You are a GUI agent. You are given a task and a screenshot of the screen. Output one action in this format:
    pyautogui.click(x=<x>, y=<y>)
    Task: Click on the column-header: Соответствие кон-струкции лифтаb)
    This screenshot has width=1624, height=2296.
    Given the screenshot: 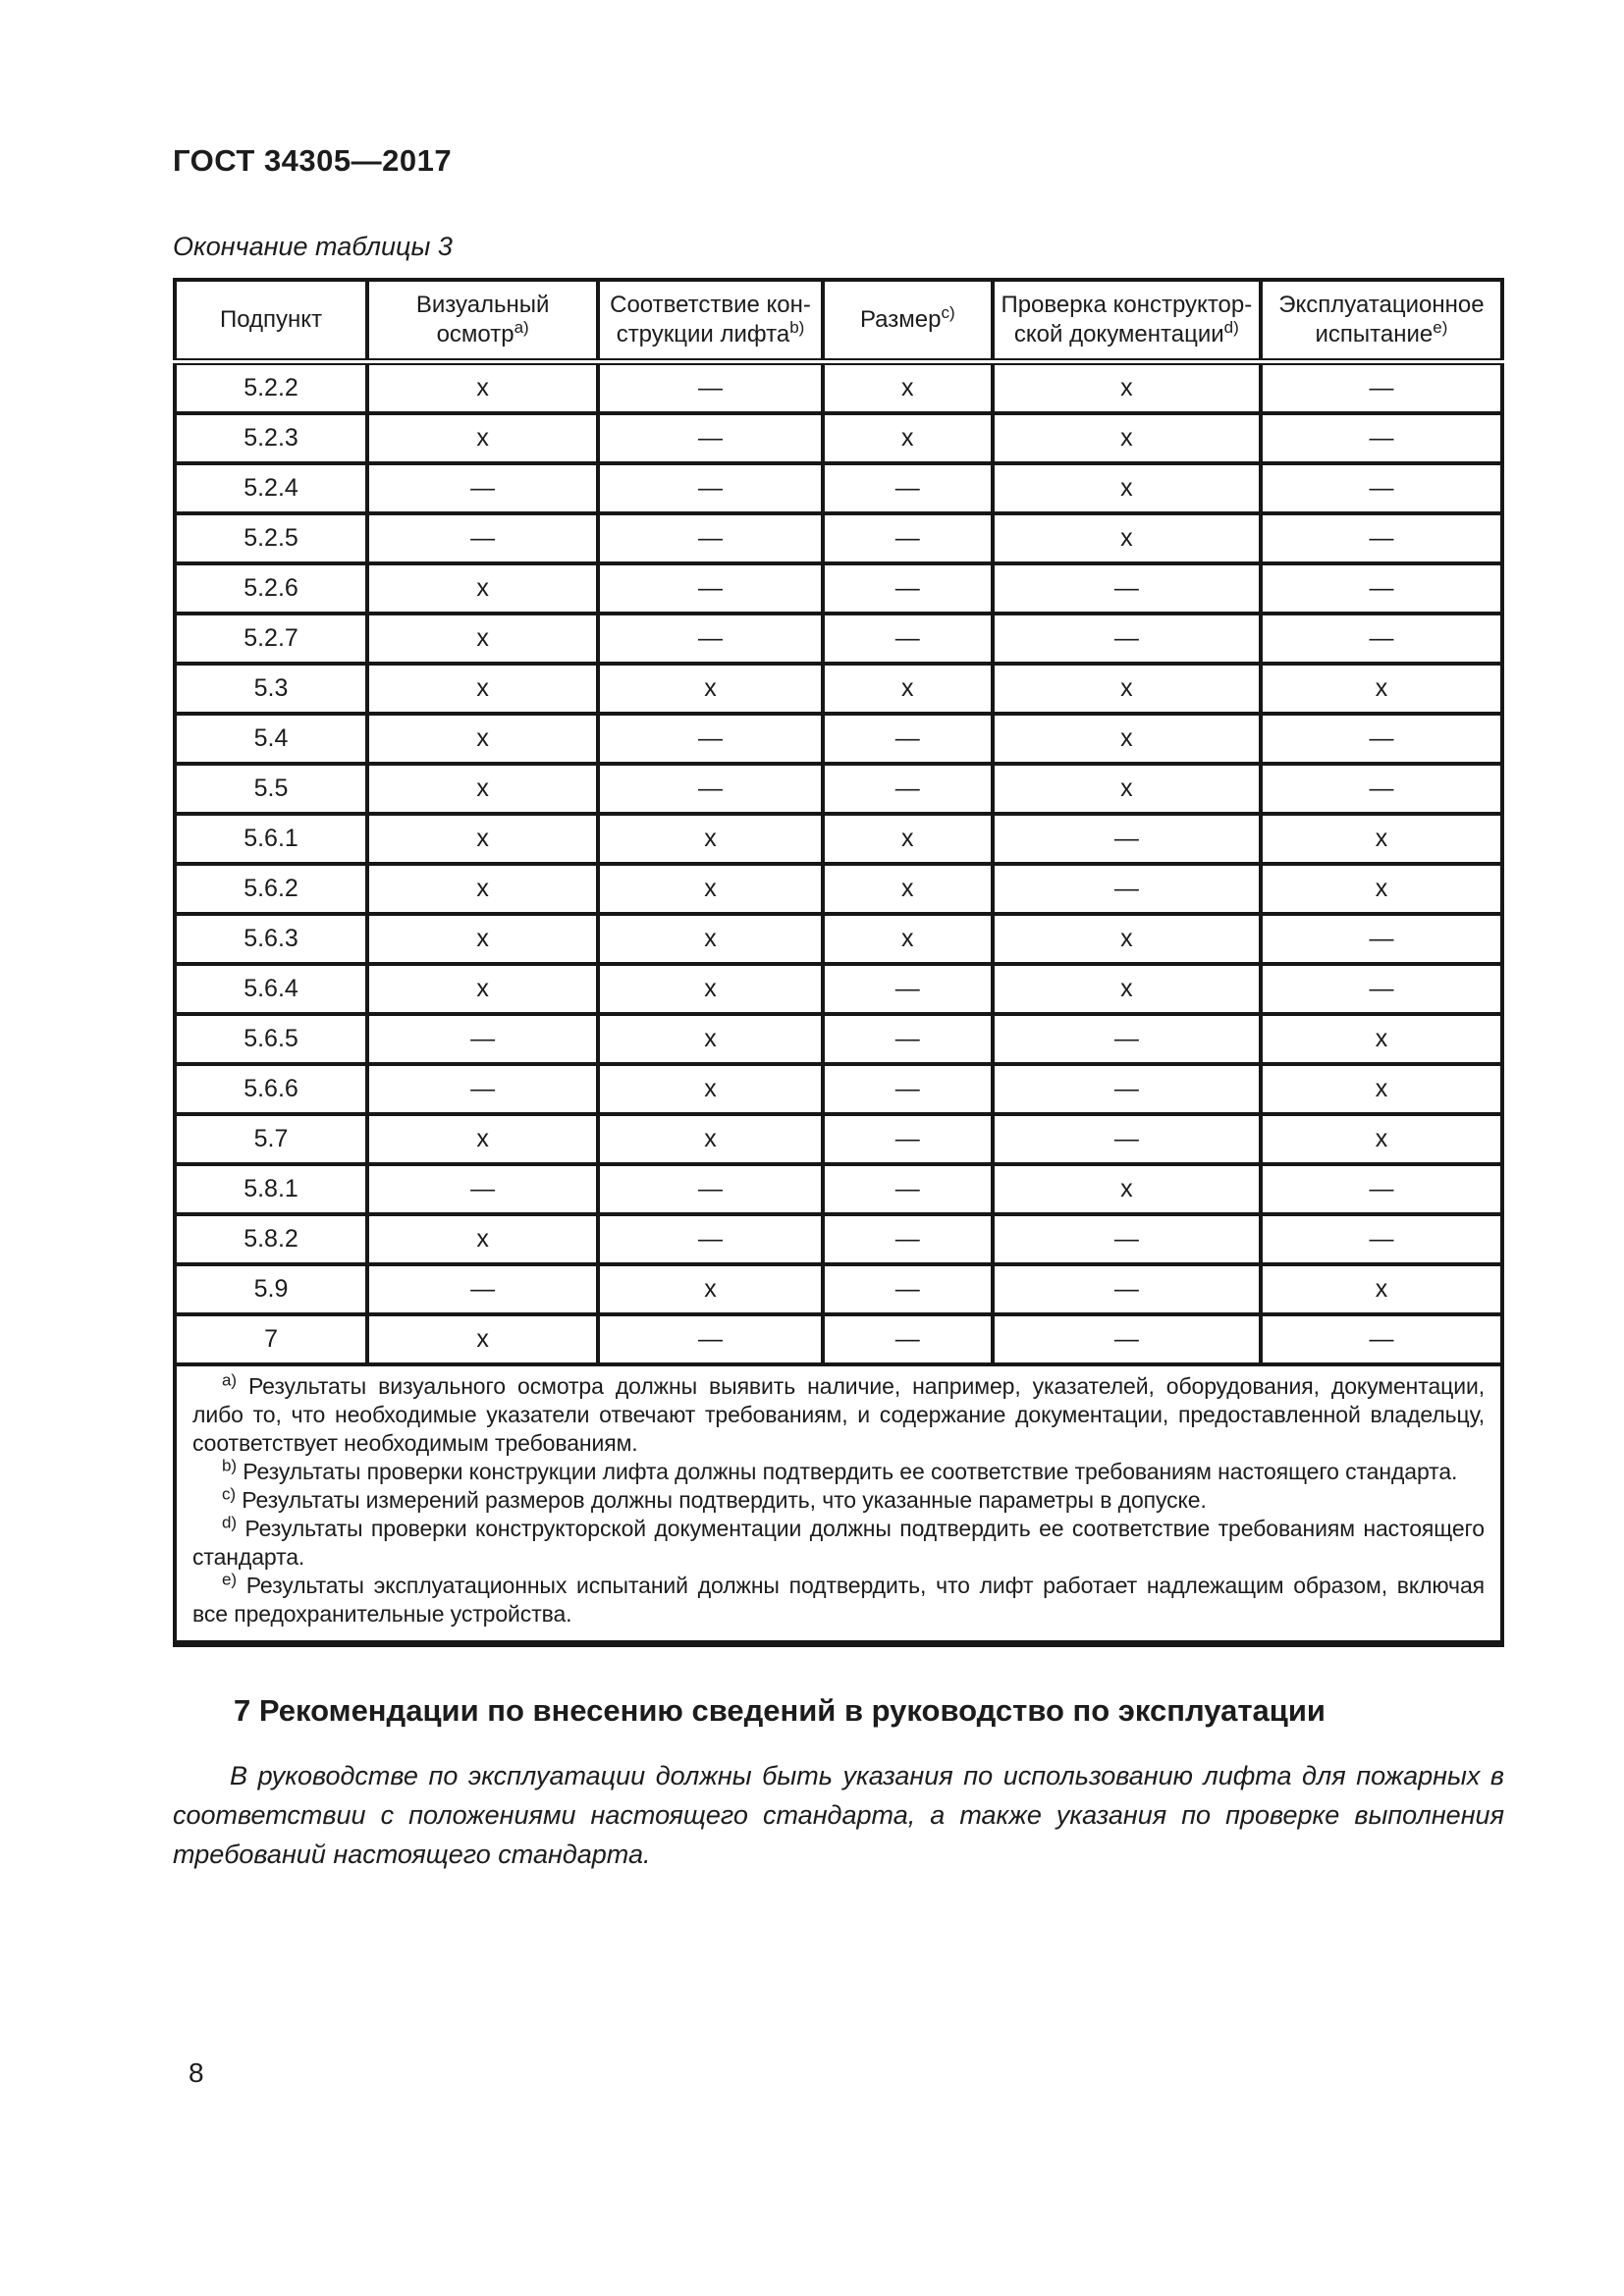 What is the action you would take?
    pyautogui.click(x=710, y=321)
    